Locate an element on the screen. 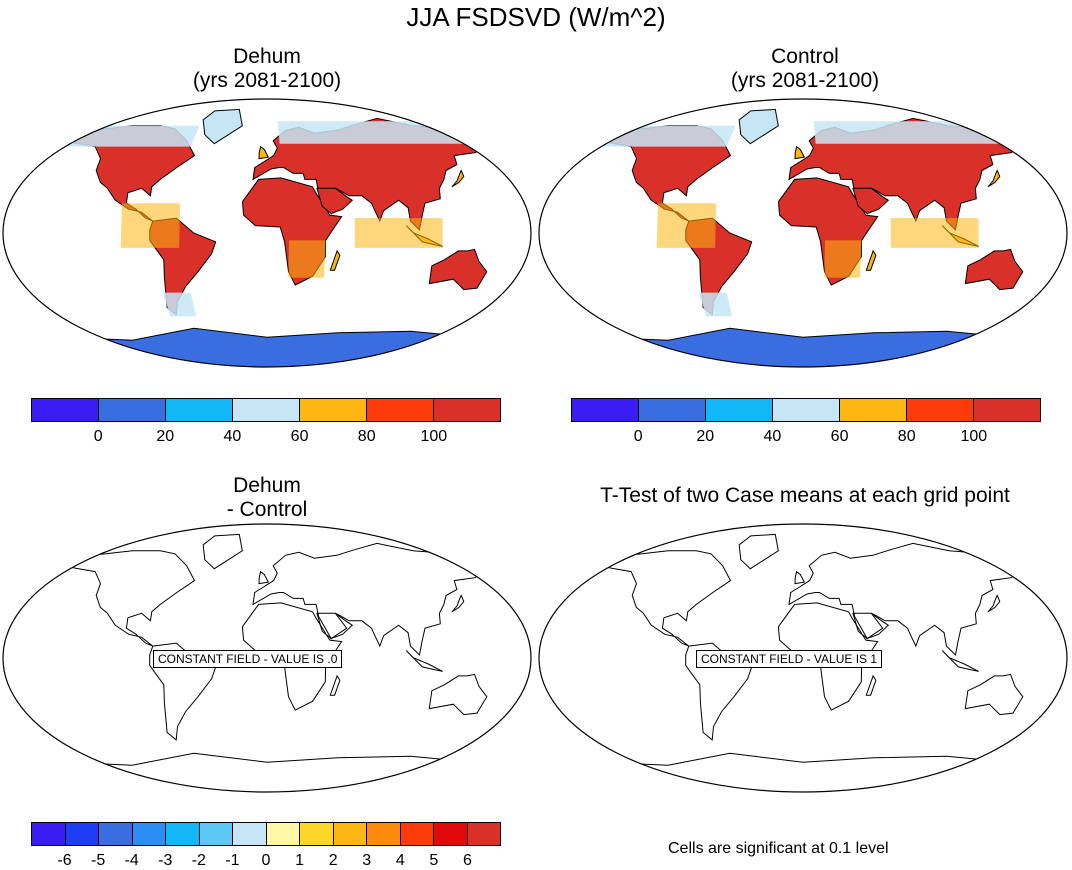  landmass-indonesia is located at coordinates (424, 661).